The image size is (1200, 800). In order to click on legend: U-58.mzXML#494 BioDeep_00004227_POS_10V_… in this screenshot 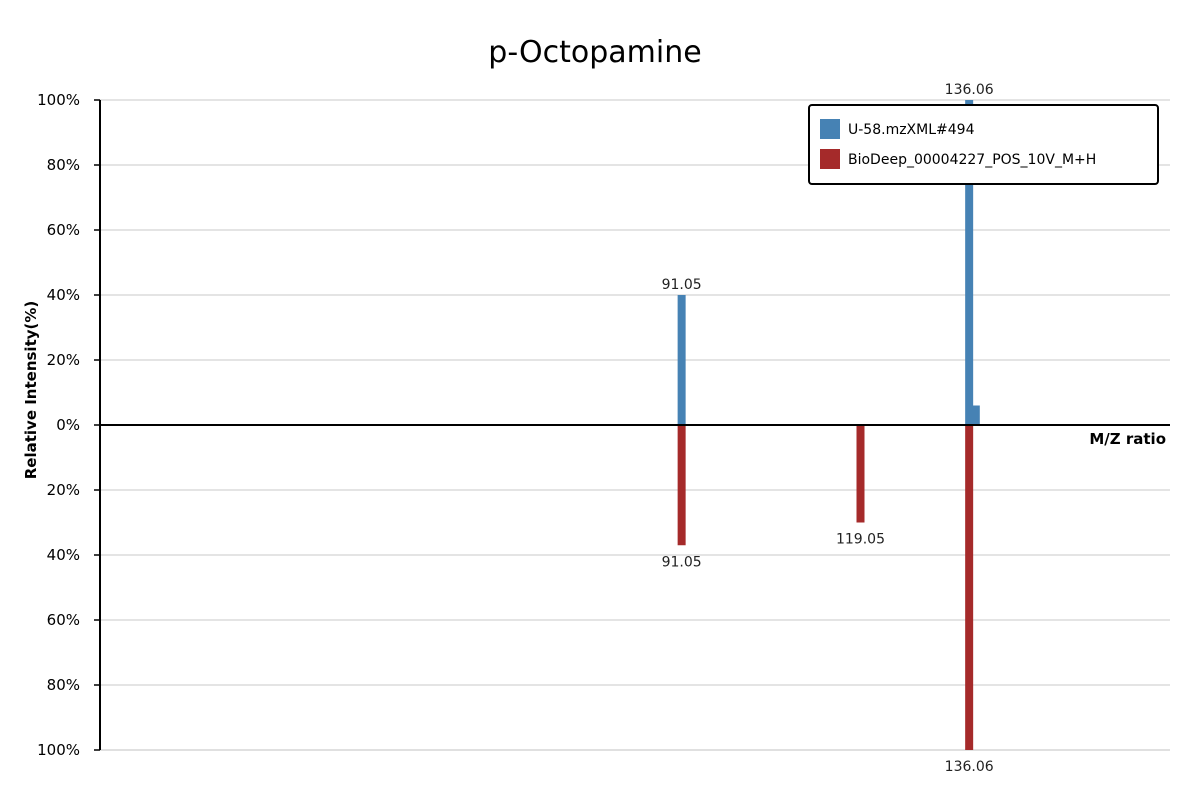, I will do `click(983, 144)`.